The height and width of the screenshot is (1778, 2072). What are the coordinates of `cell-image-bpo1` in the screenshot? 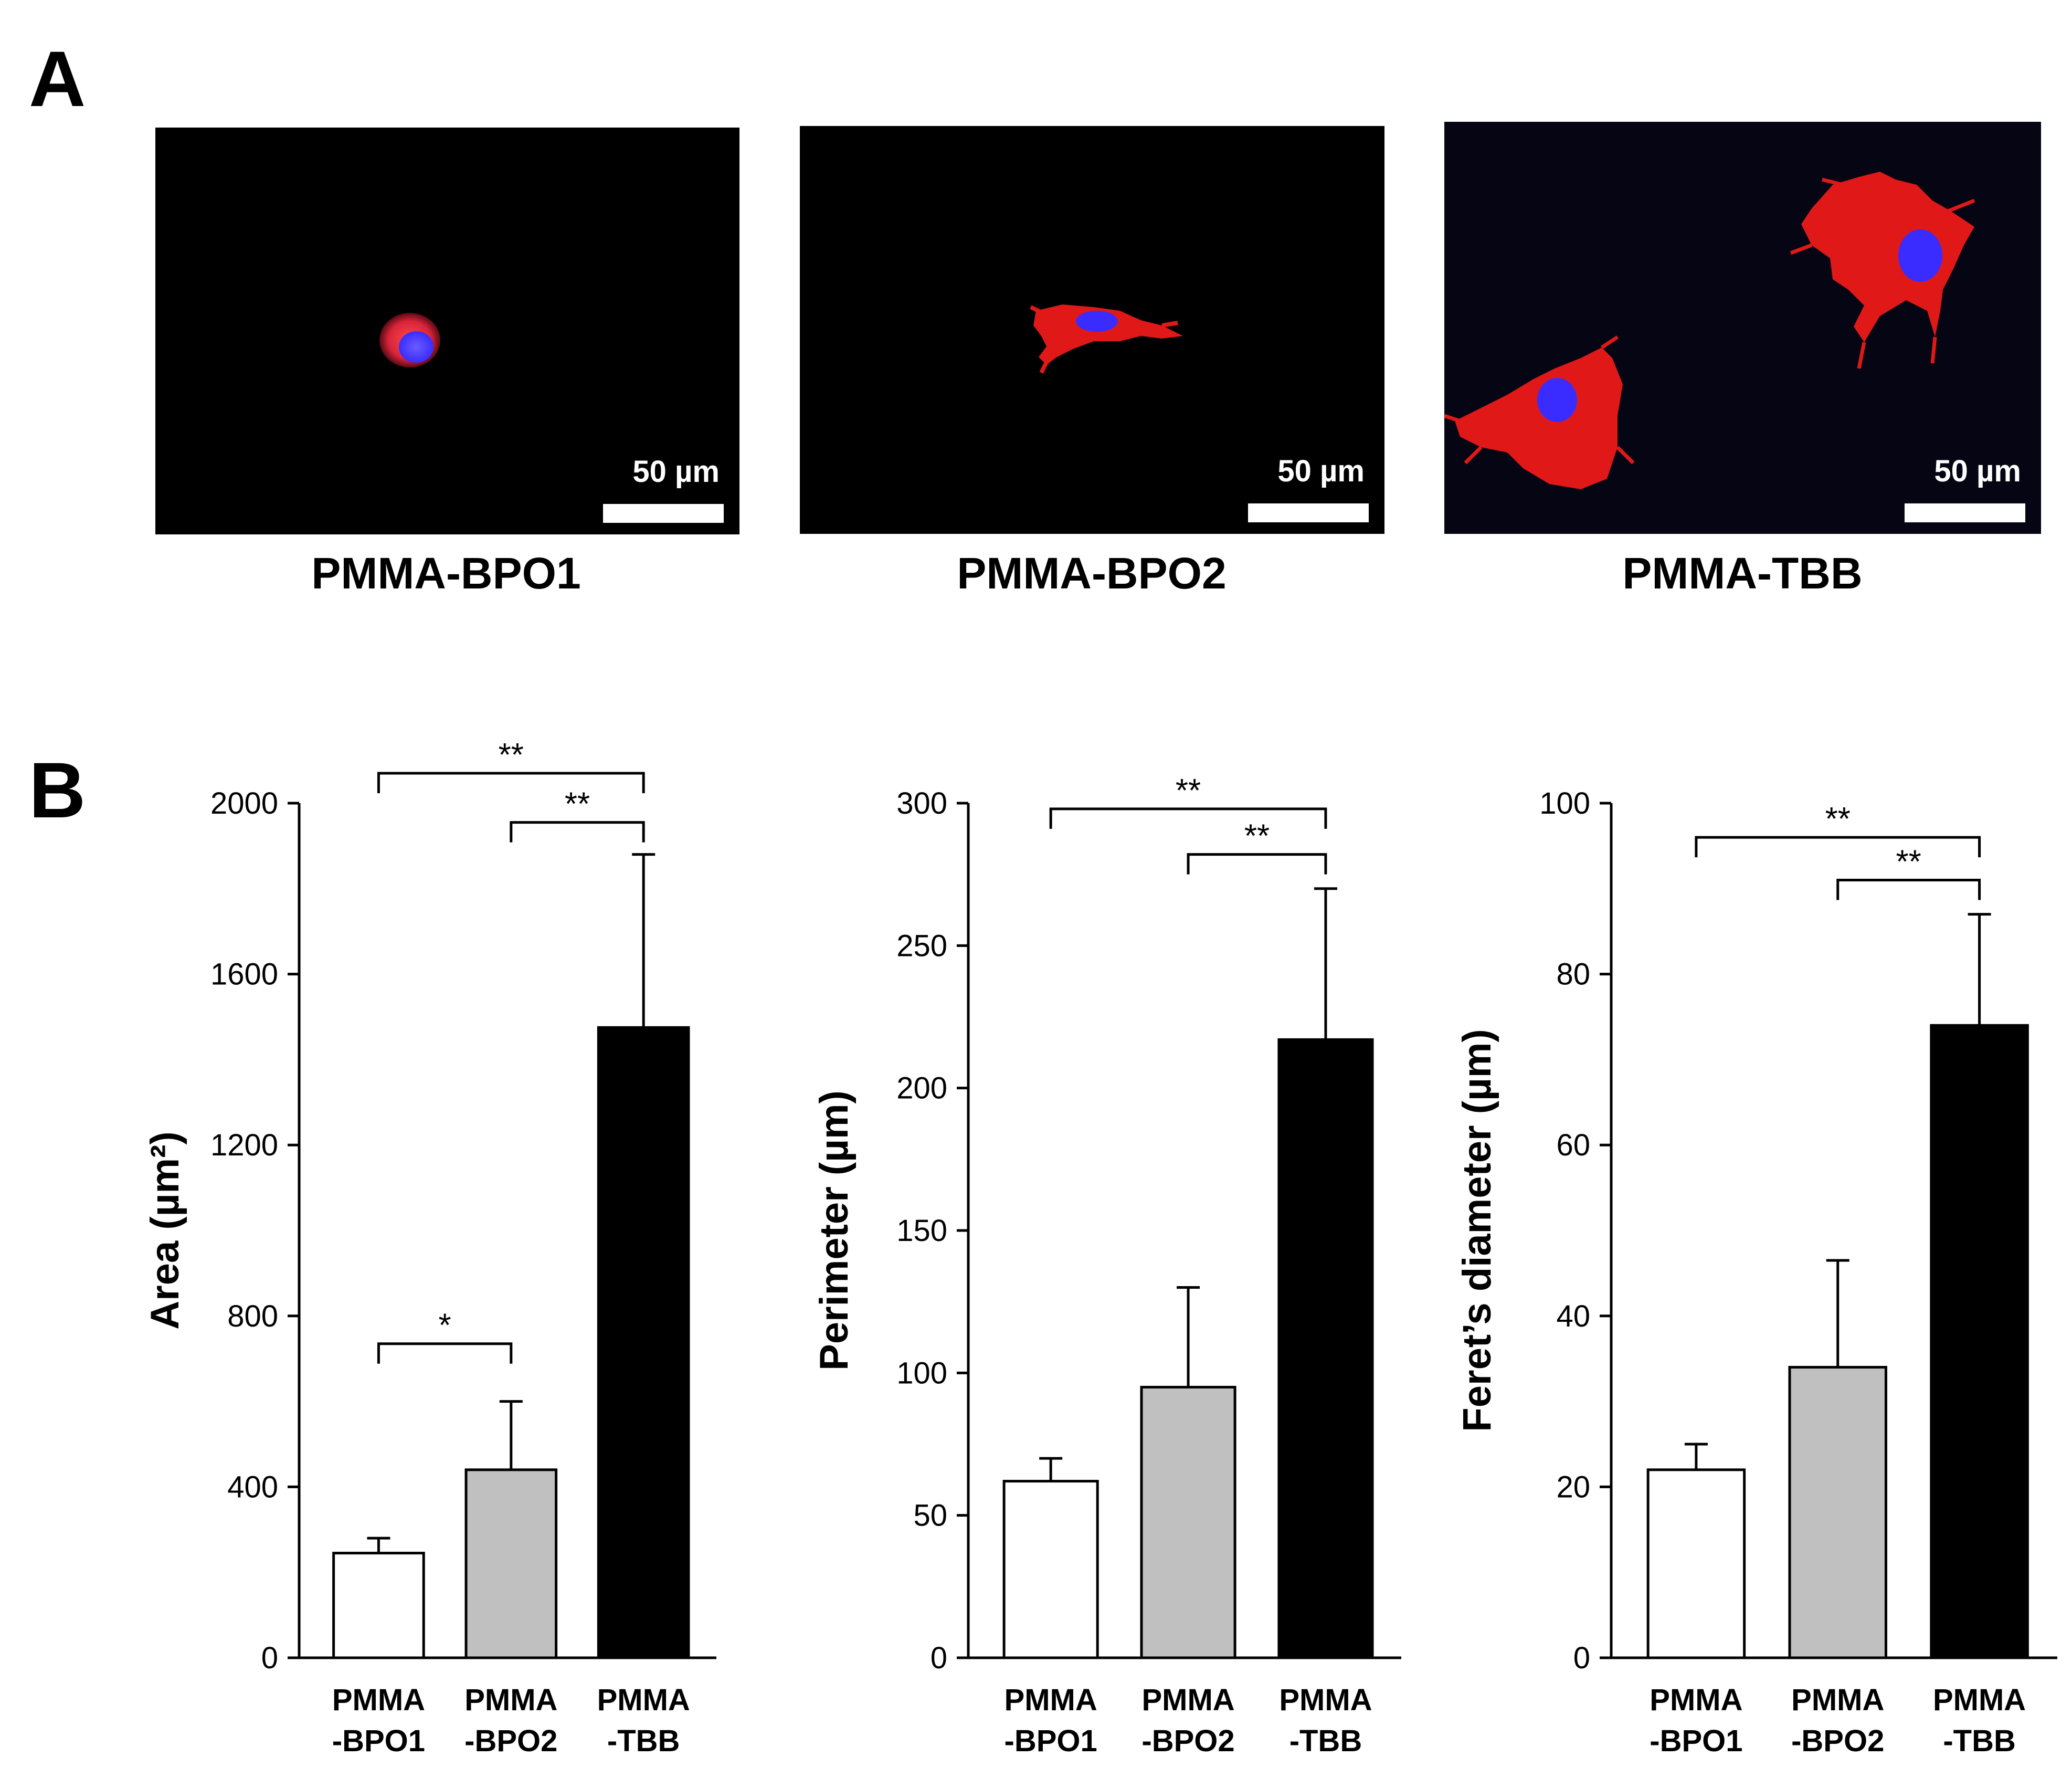 It's located at (409, 340).